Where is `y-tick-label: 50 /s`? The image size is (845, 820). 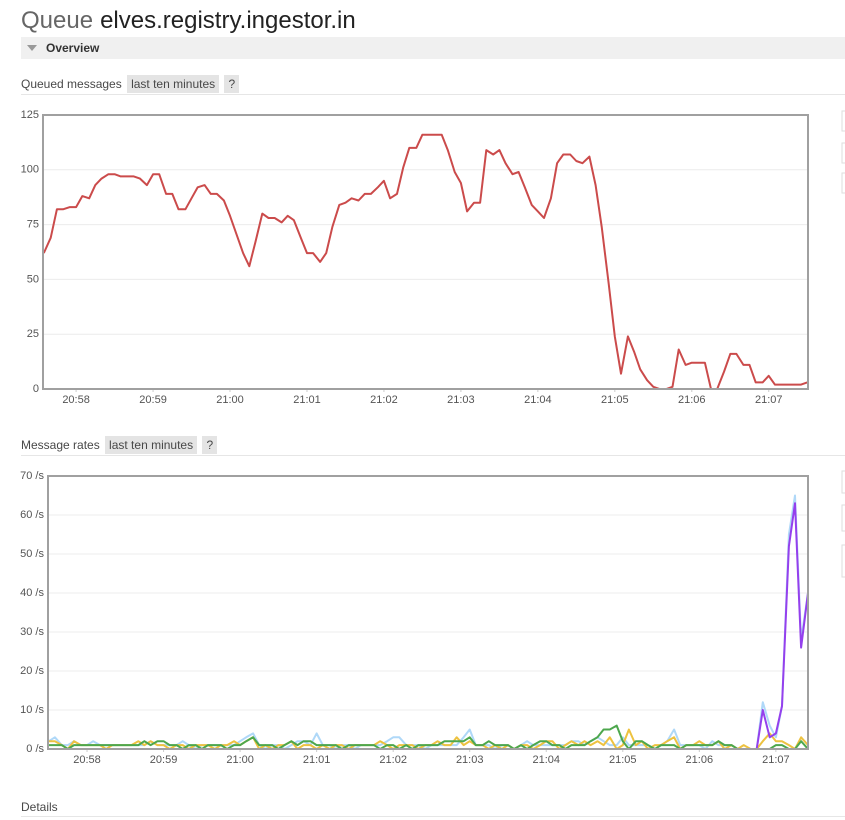
y-tick-label: 50 /s is located at coordinates (32, 554).